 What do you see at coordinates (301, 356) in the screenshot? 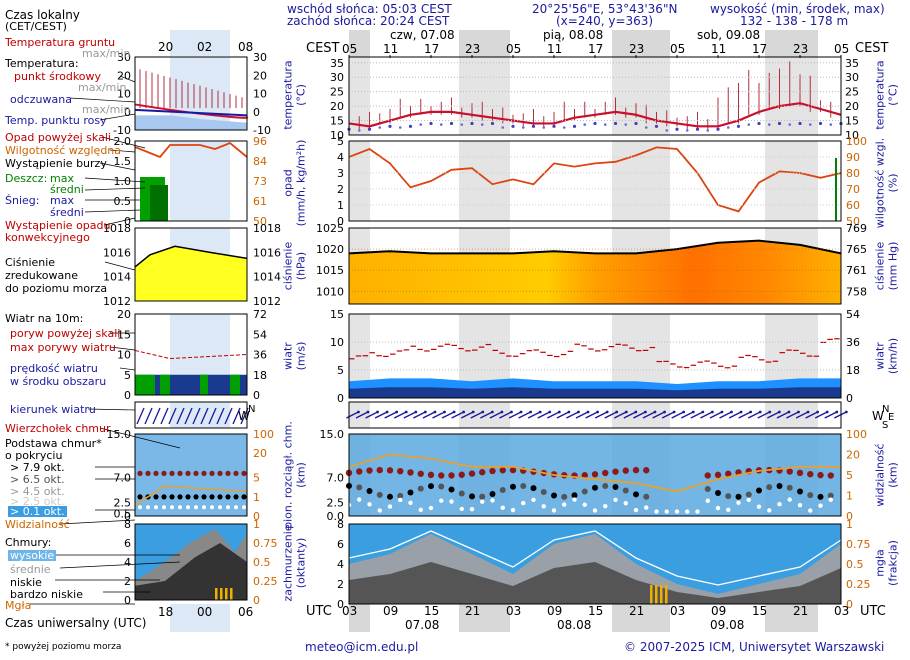
I see `axis-label-wind_l: (m/s)` at bounding box center [301, 356].